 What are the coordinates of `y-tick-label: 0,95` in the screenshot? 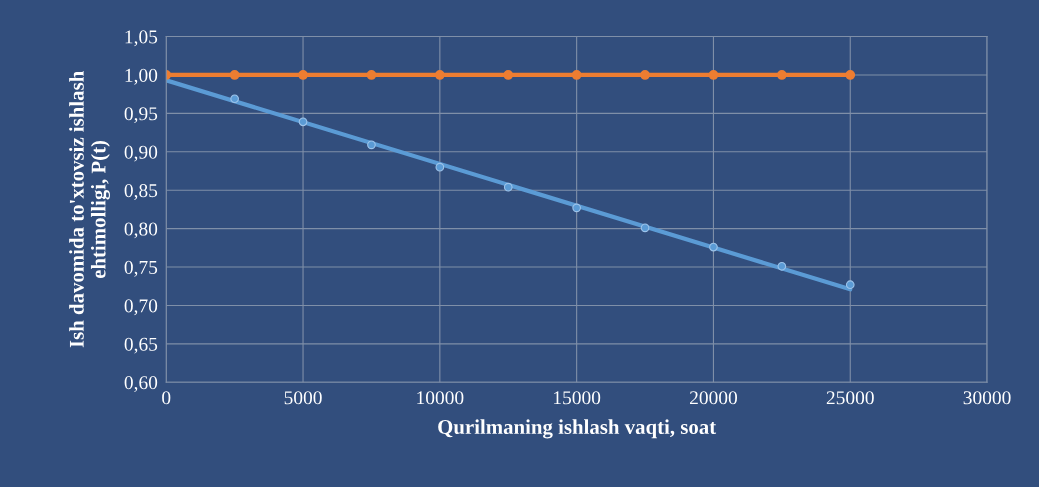 It's located at (141, 115).